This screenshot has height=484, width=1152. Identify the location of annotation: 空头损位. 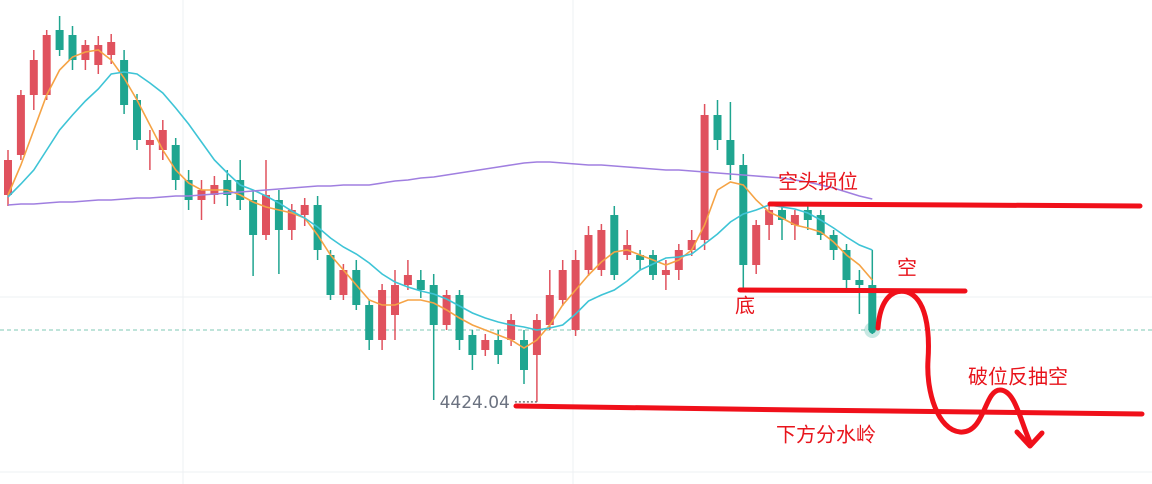
(818, 182).